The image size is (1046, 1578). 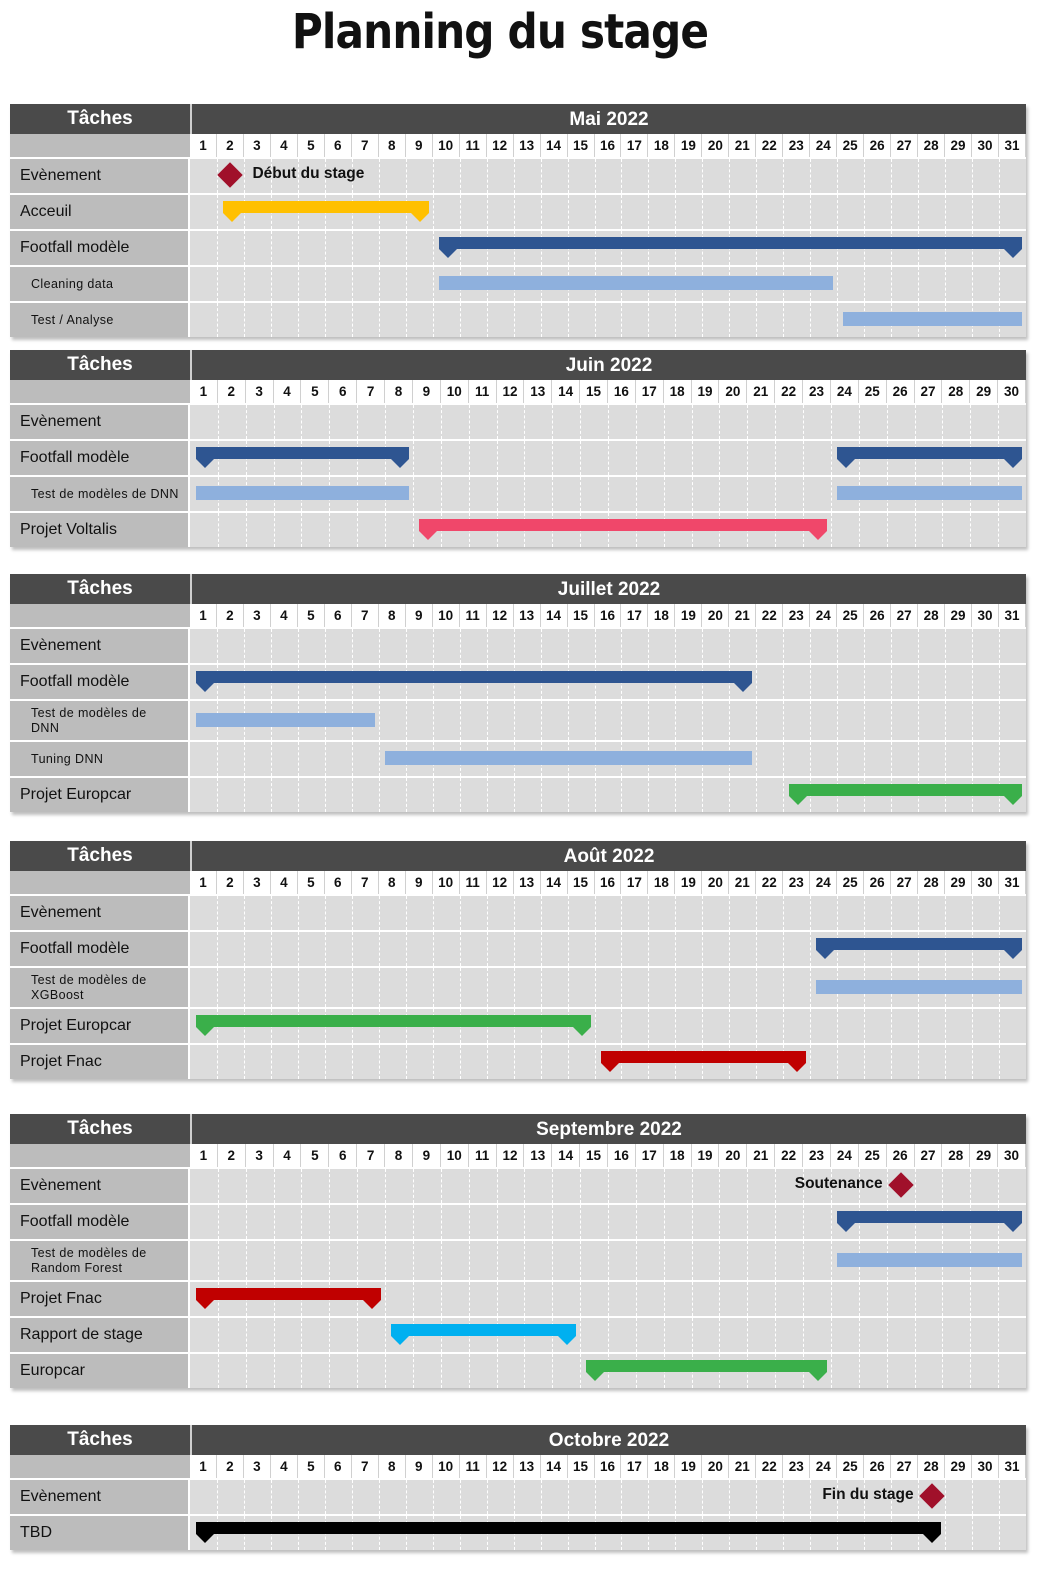 I want to click on day-number: 15, so click(x=581, y=1466).